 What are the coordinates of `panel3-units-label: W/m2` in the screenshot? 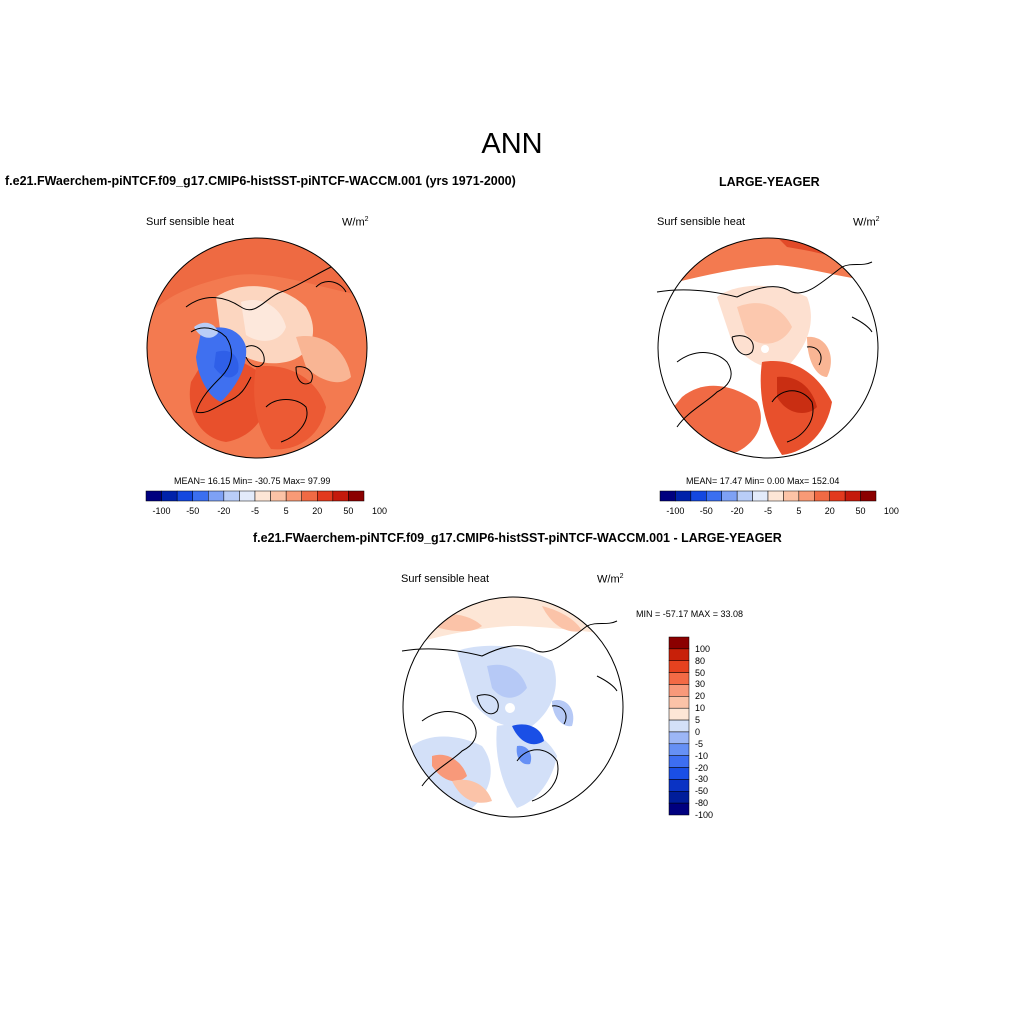 It's located at (610, 579).